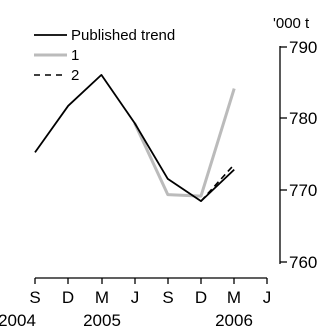 The height and width of the screenshot is (332, 332). Describe the element at coordinates (291, 23) in the screenshot. I see `y-unit-label: '000 t` at that location.